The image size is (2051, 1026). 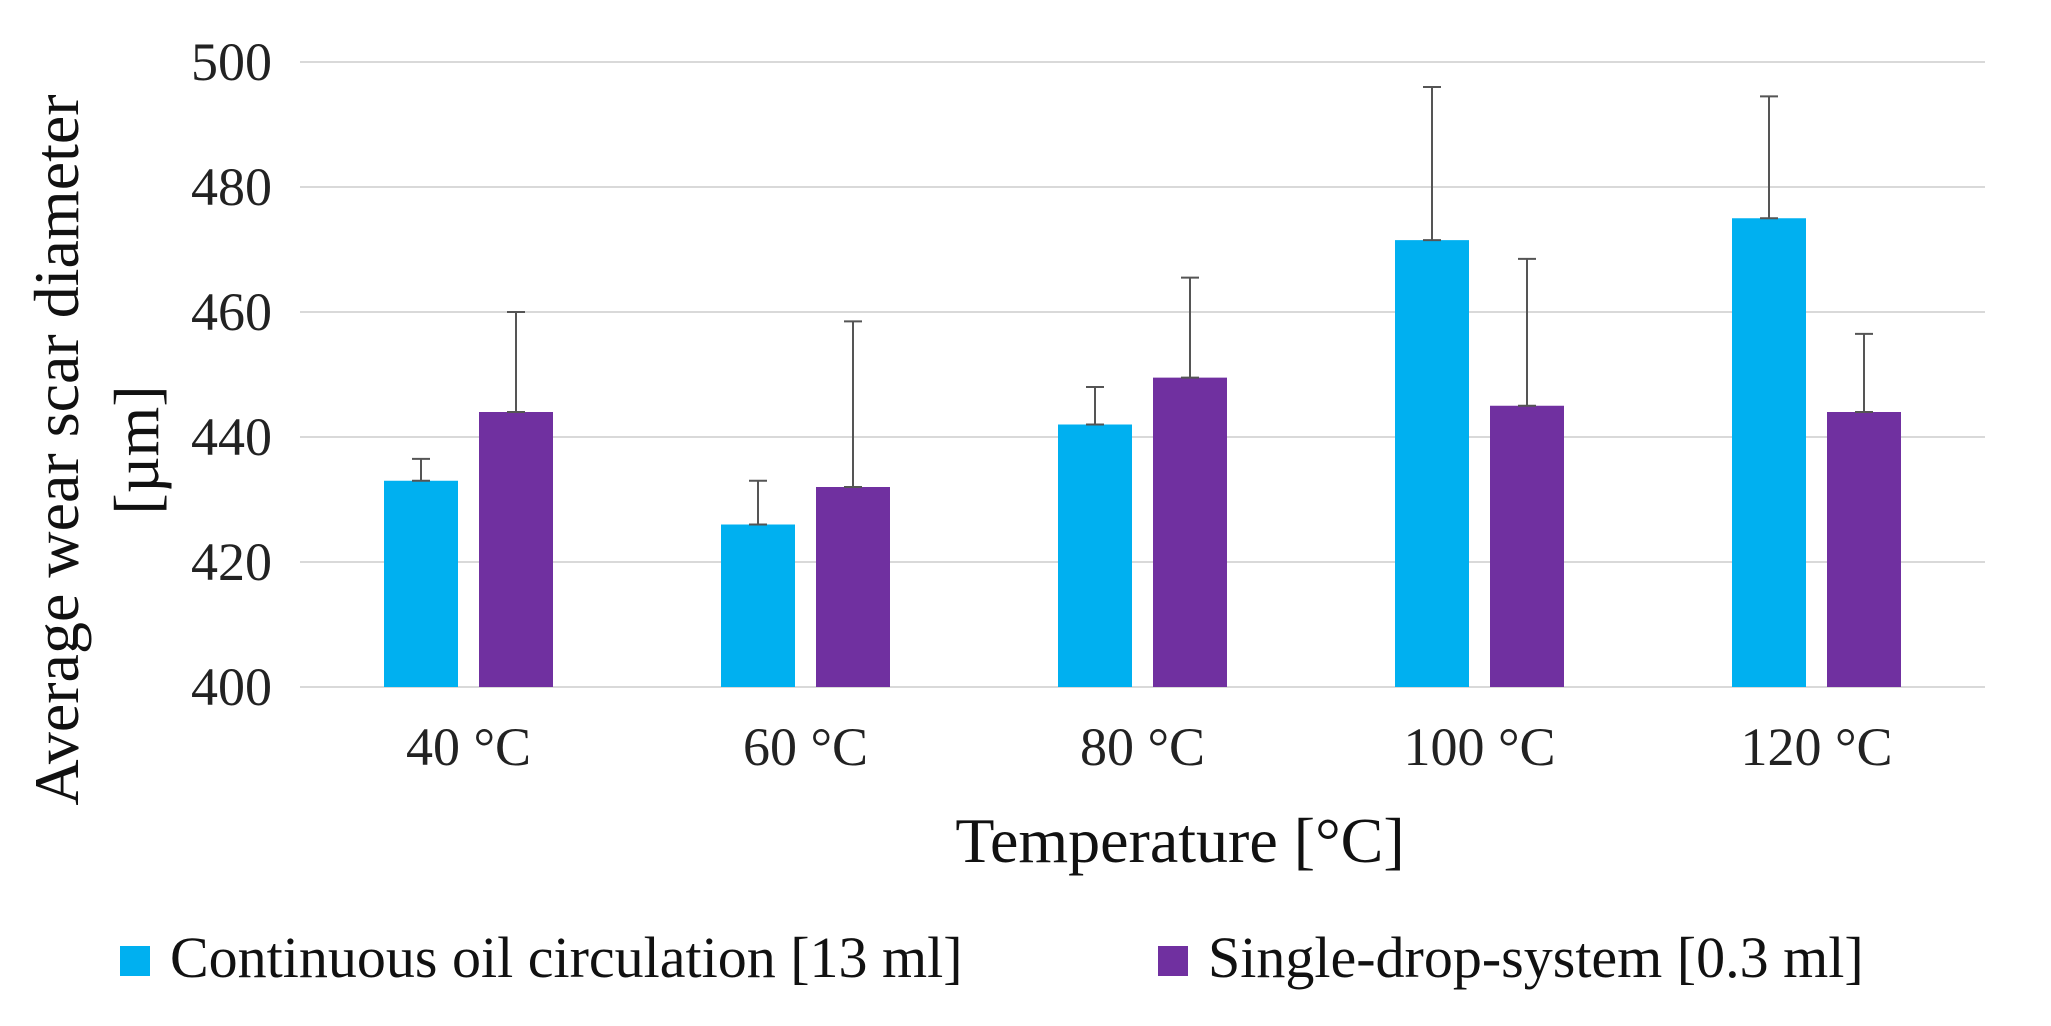 I want to click on y-tick-label-420: 420, so click(x=231, y=562).